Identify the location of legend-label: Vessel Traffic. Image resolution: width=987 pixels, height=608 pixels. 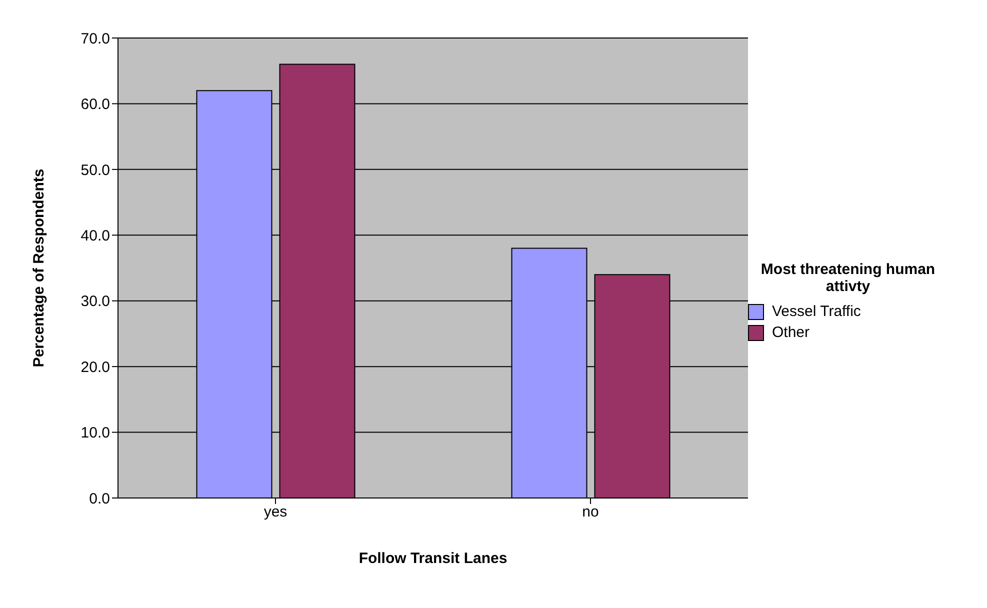
(816, 311).